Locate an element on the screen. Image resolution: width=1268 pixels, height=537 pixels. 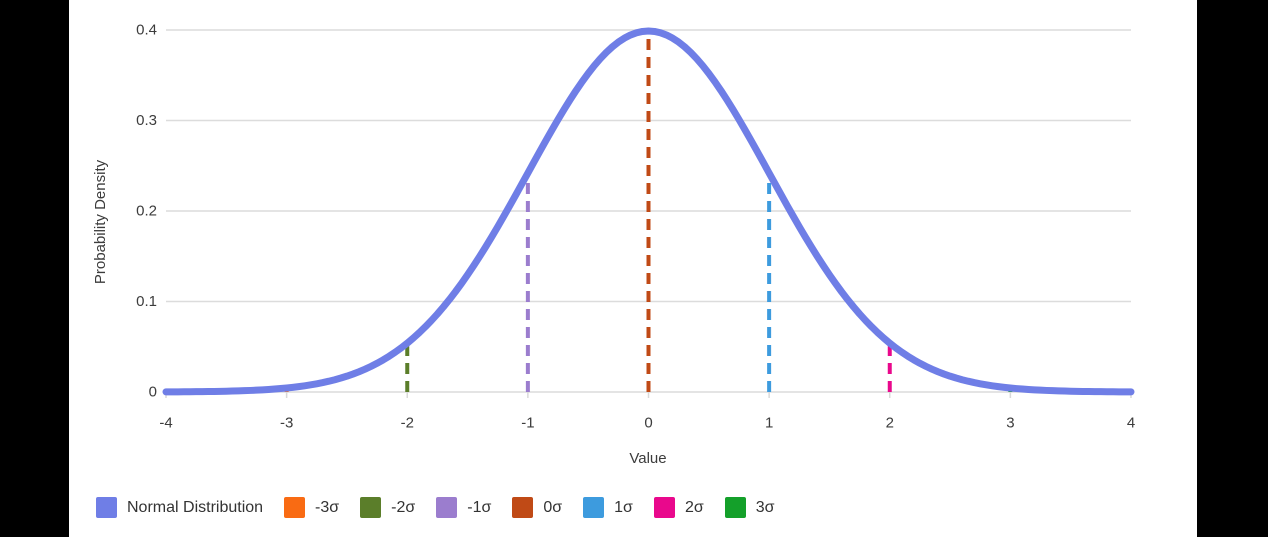
legend-label: -3σ is located at coordinates (327, 507).